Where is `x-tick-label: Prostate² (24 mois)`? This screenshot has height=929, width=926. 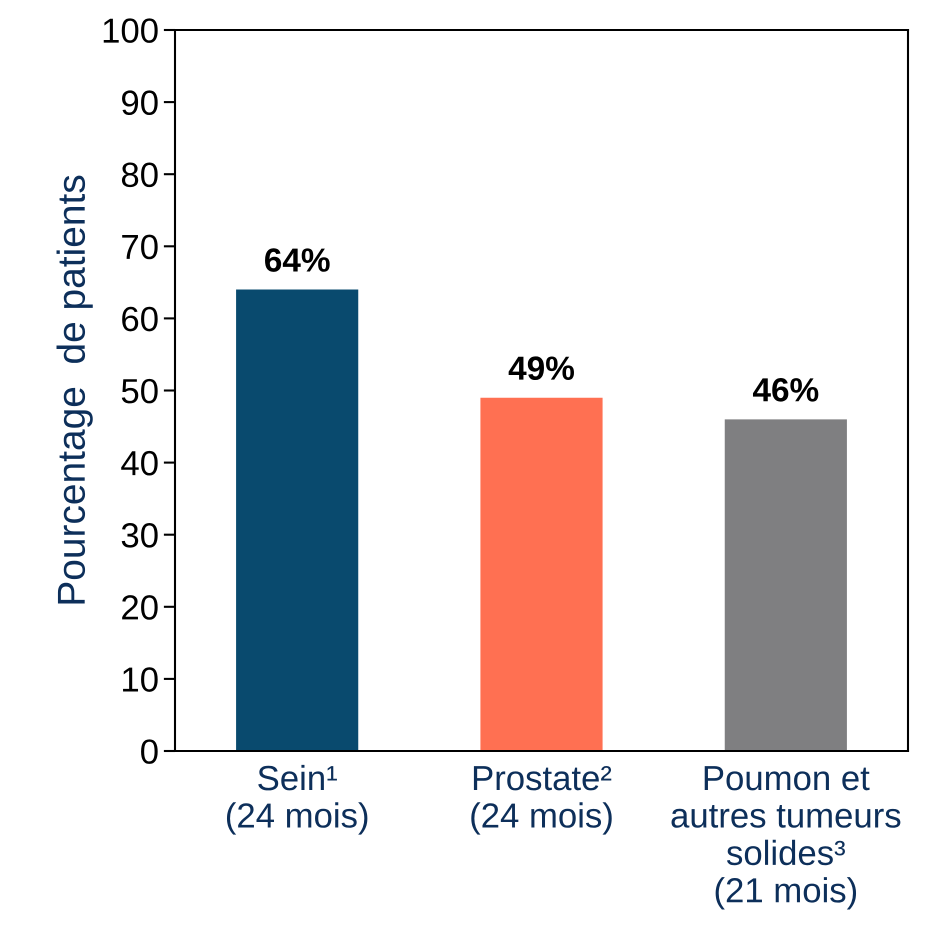
x-tick-label: Prostate² (24 mois) is located at coordinates (541, 800).